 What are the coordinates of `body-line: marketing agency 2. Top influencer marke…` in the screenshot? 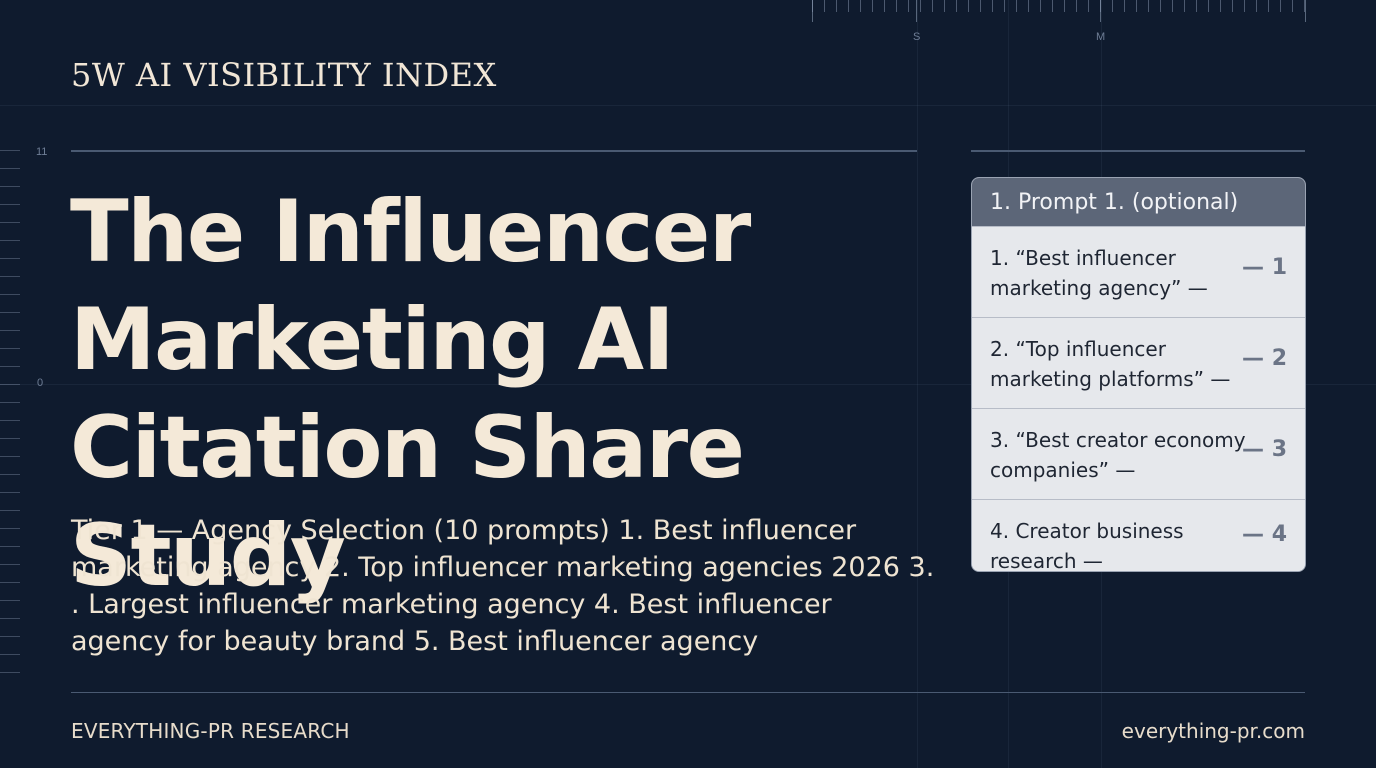 It's located at (503, 567).